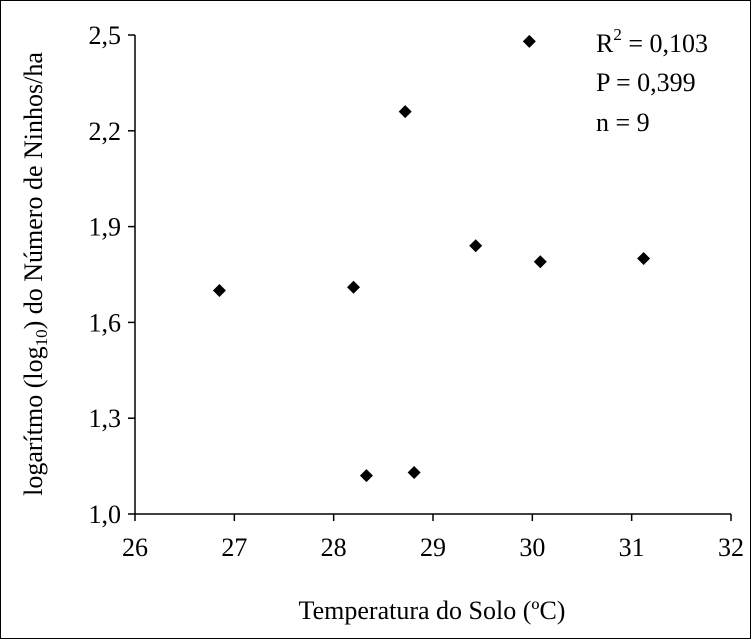 The image size is (751, 639). I want to click on y-tick-label: 1,3, so click(105, 418).